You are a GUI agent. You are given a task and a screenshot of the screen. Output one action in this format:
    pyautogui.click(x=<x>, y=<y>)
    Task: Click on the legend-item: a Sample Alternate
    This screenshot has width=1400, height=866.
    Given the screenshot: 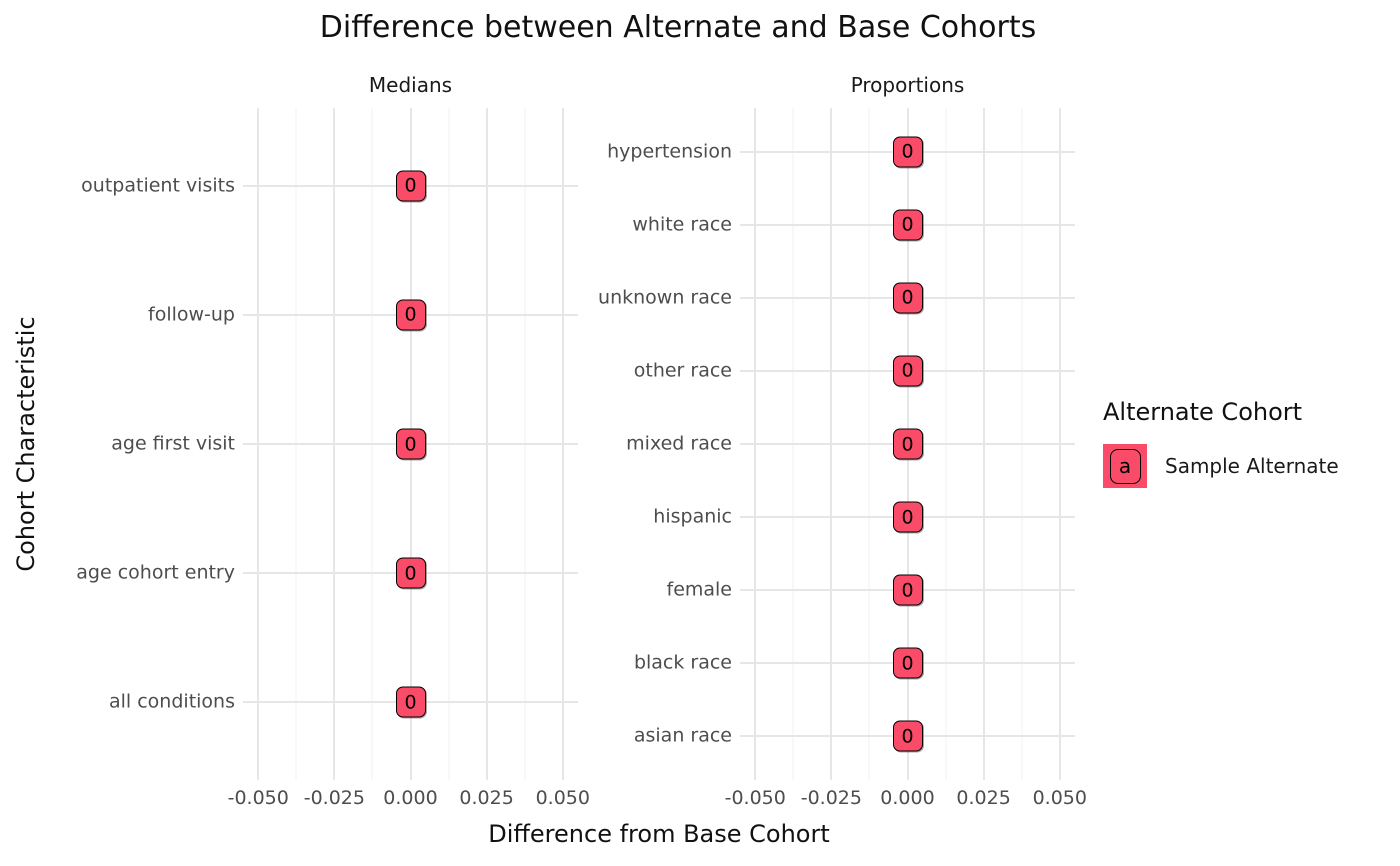 What is the action you would take?
    pyautogui.click(x=1221, y=466)
    